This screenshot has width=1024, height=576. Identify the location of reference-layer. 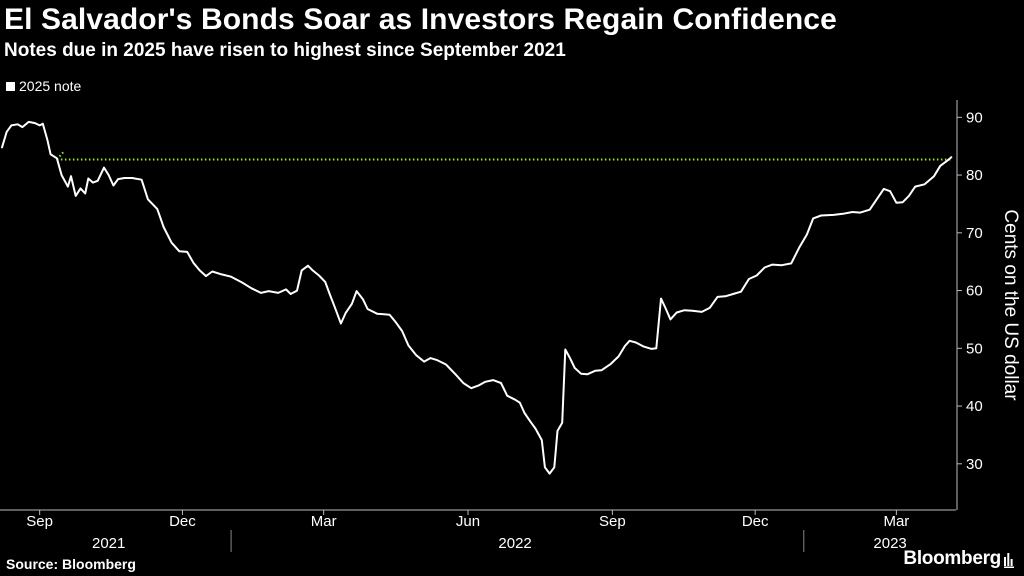
(504, 155).